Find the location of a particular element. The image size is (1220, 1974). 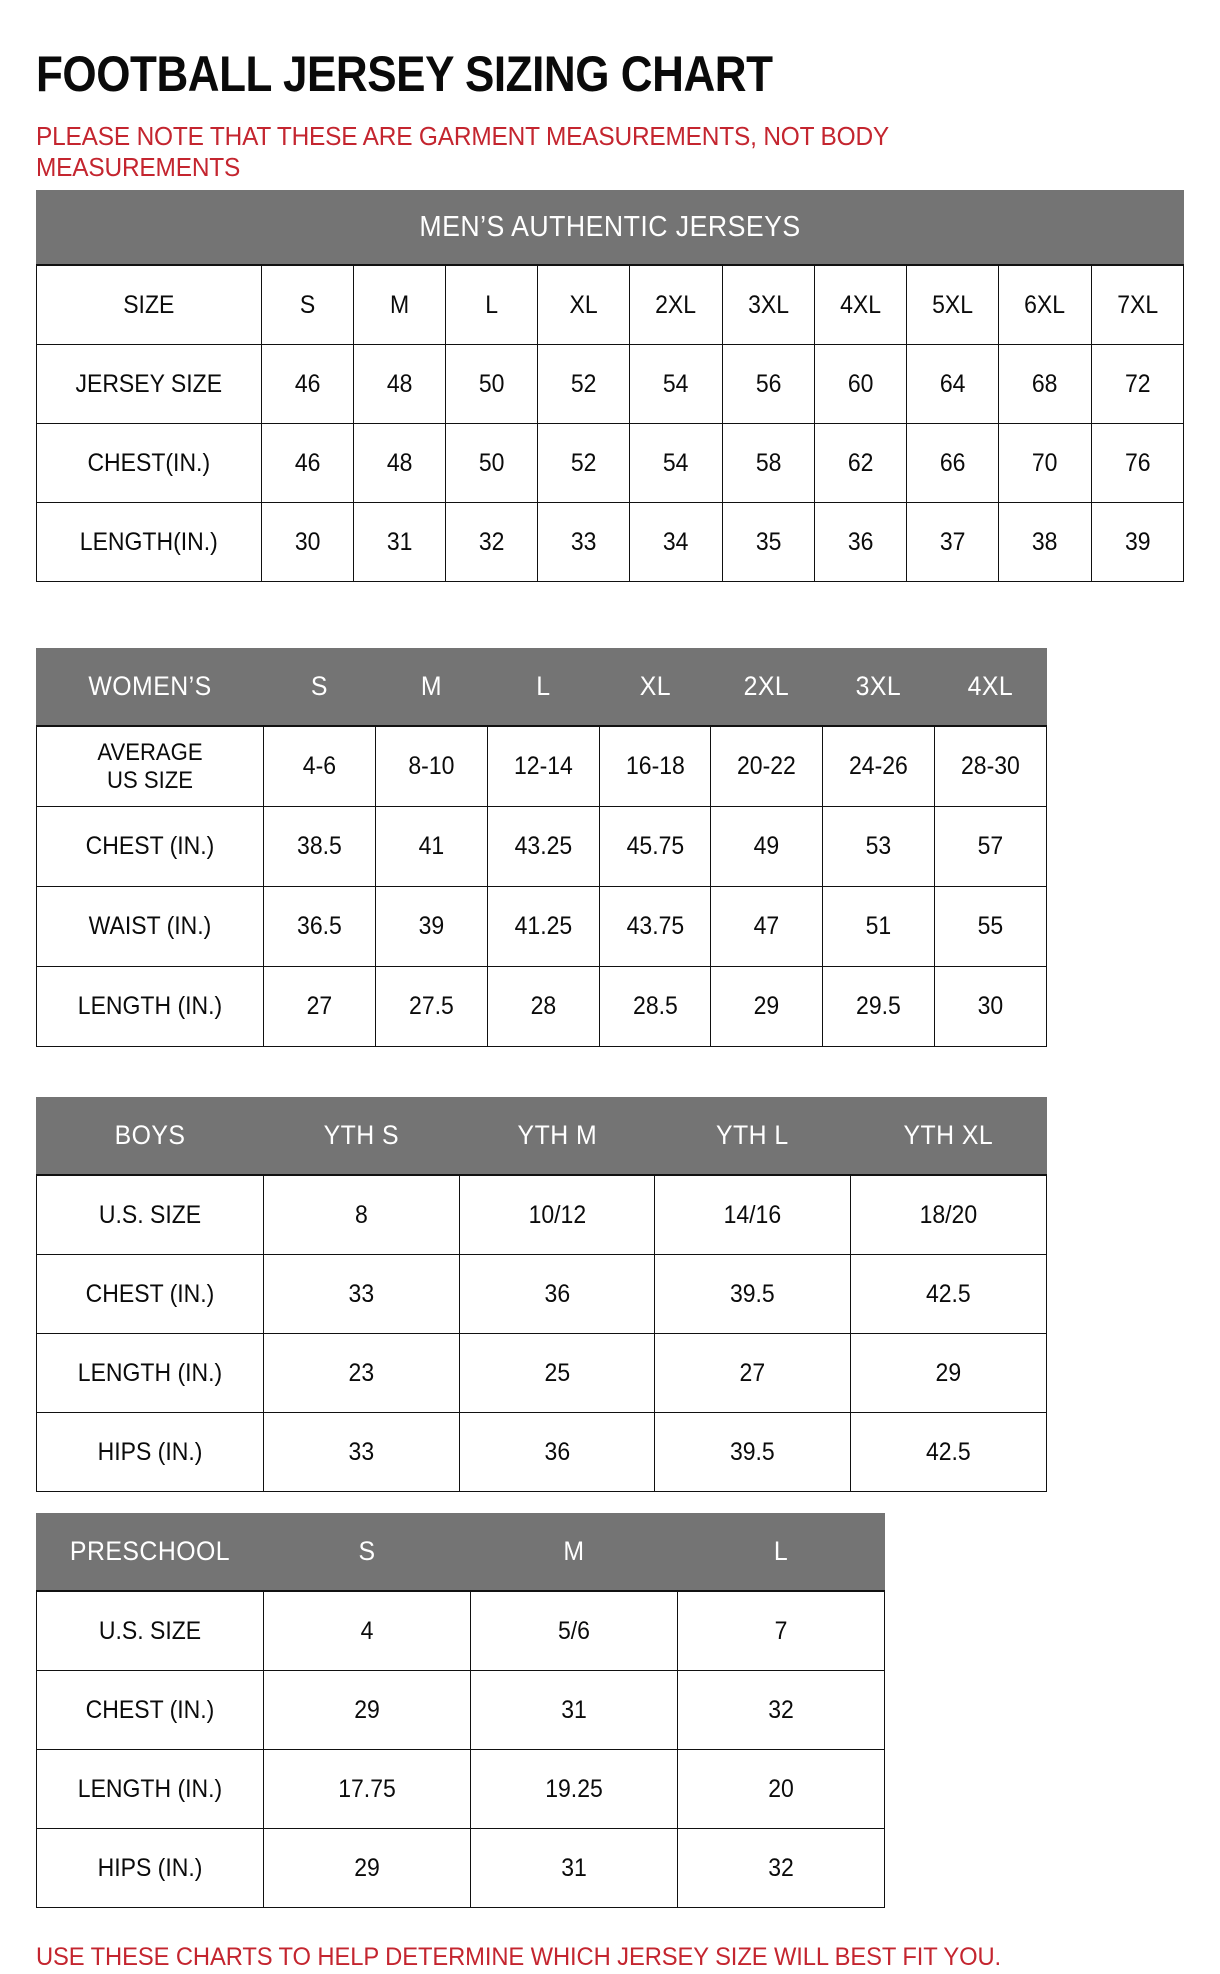

preschool-cell: 5/6 is located at coordinates (574, 1630).